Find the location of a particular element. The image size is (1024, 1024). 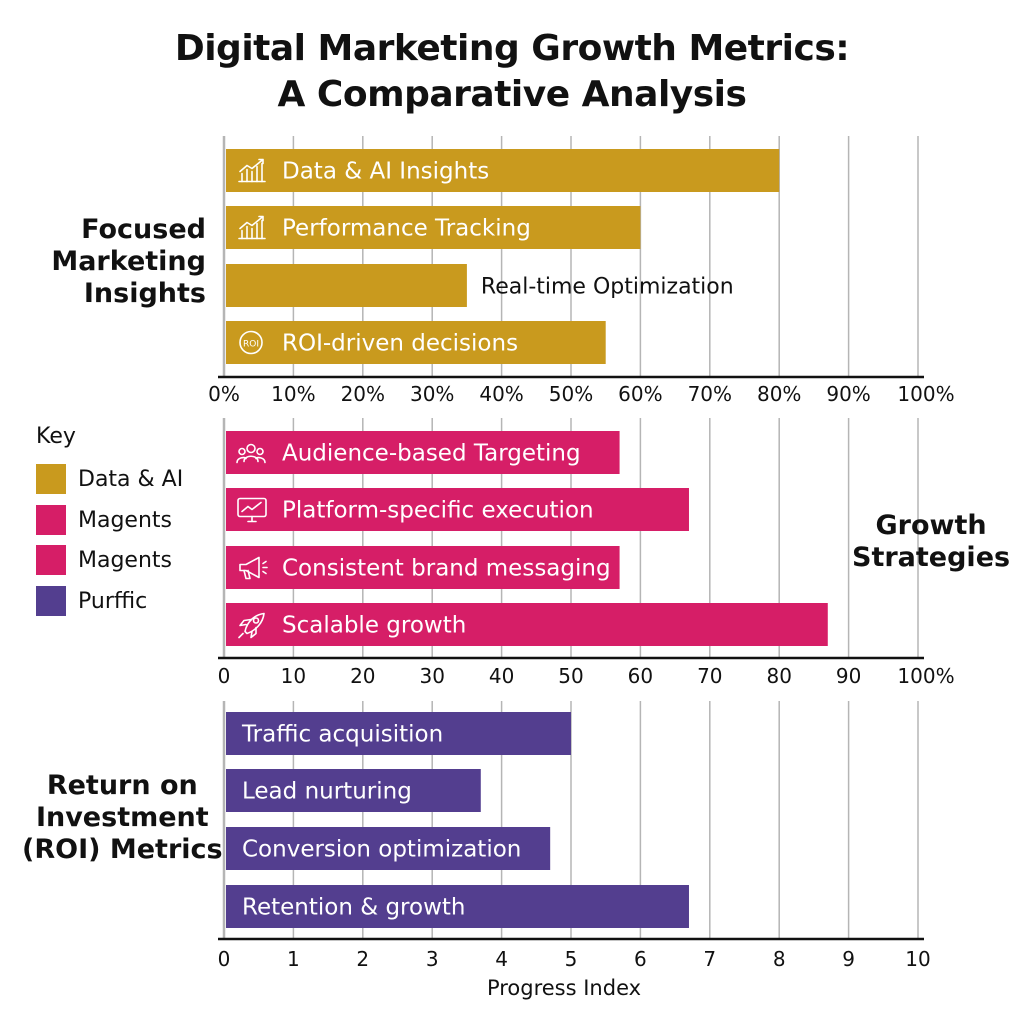

bar-label: Data & AI Insights is located at coordinates (385, 172).